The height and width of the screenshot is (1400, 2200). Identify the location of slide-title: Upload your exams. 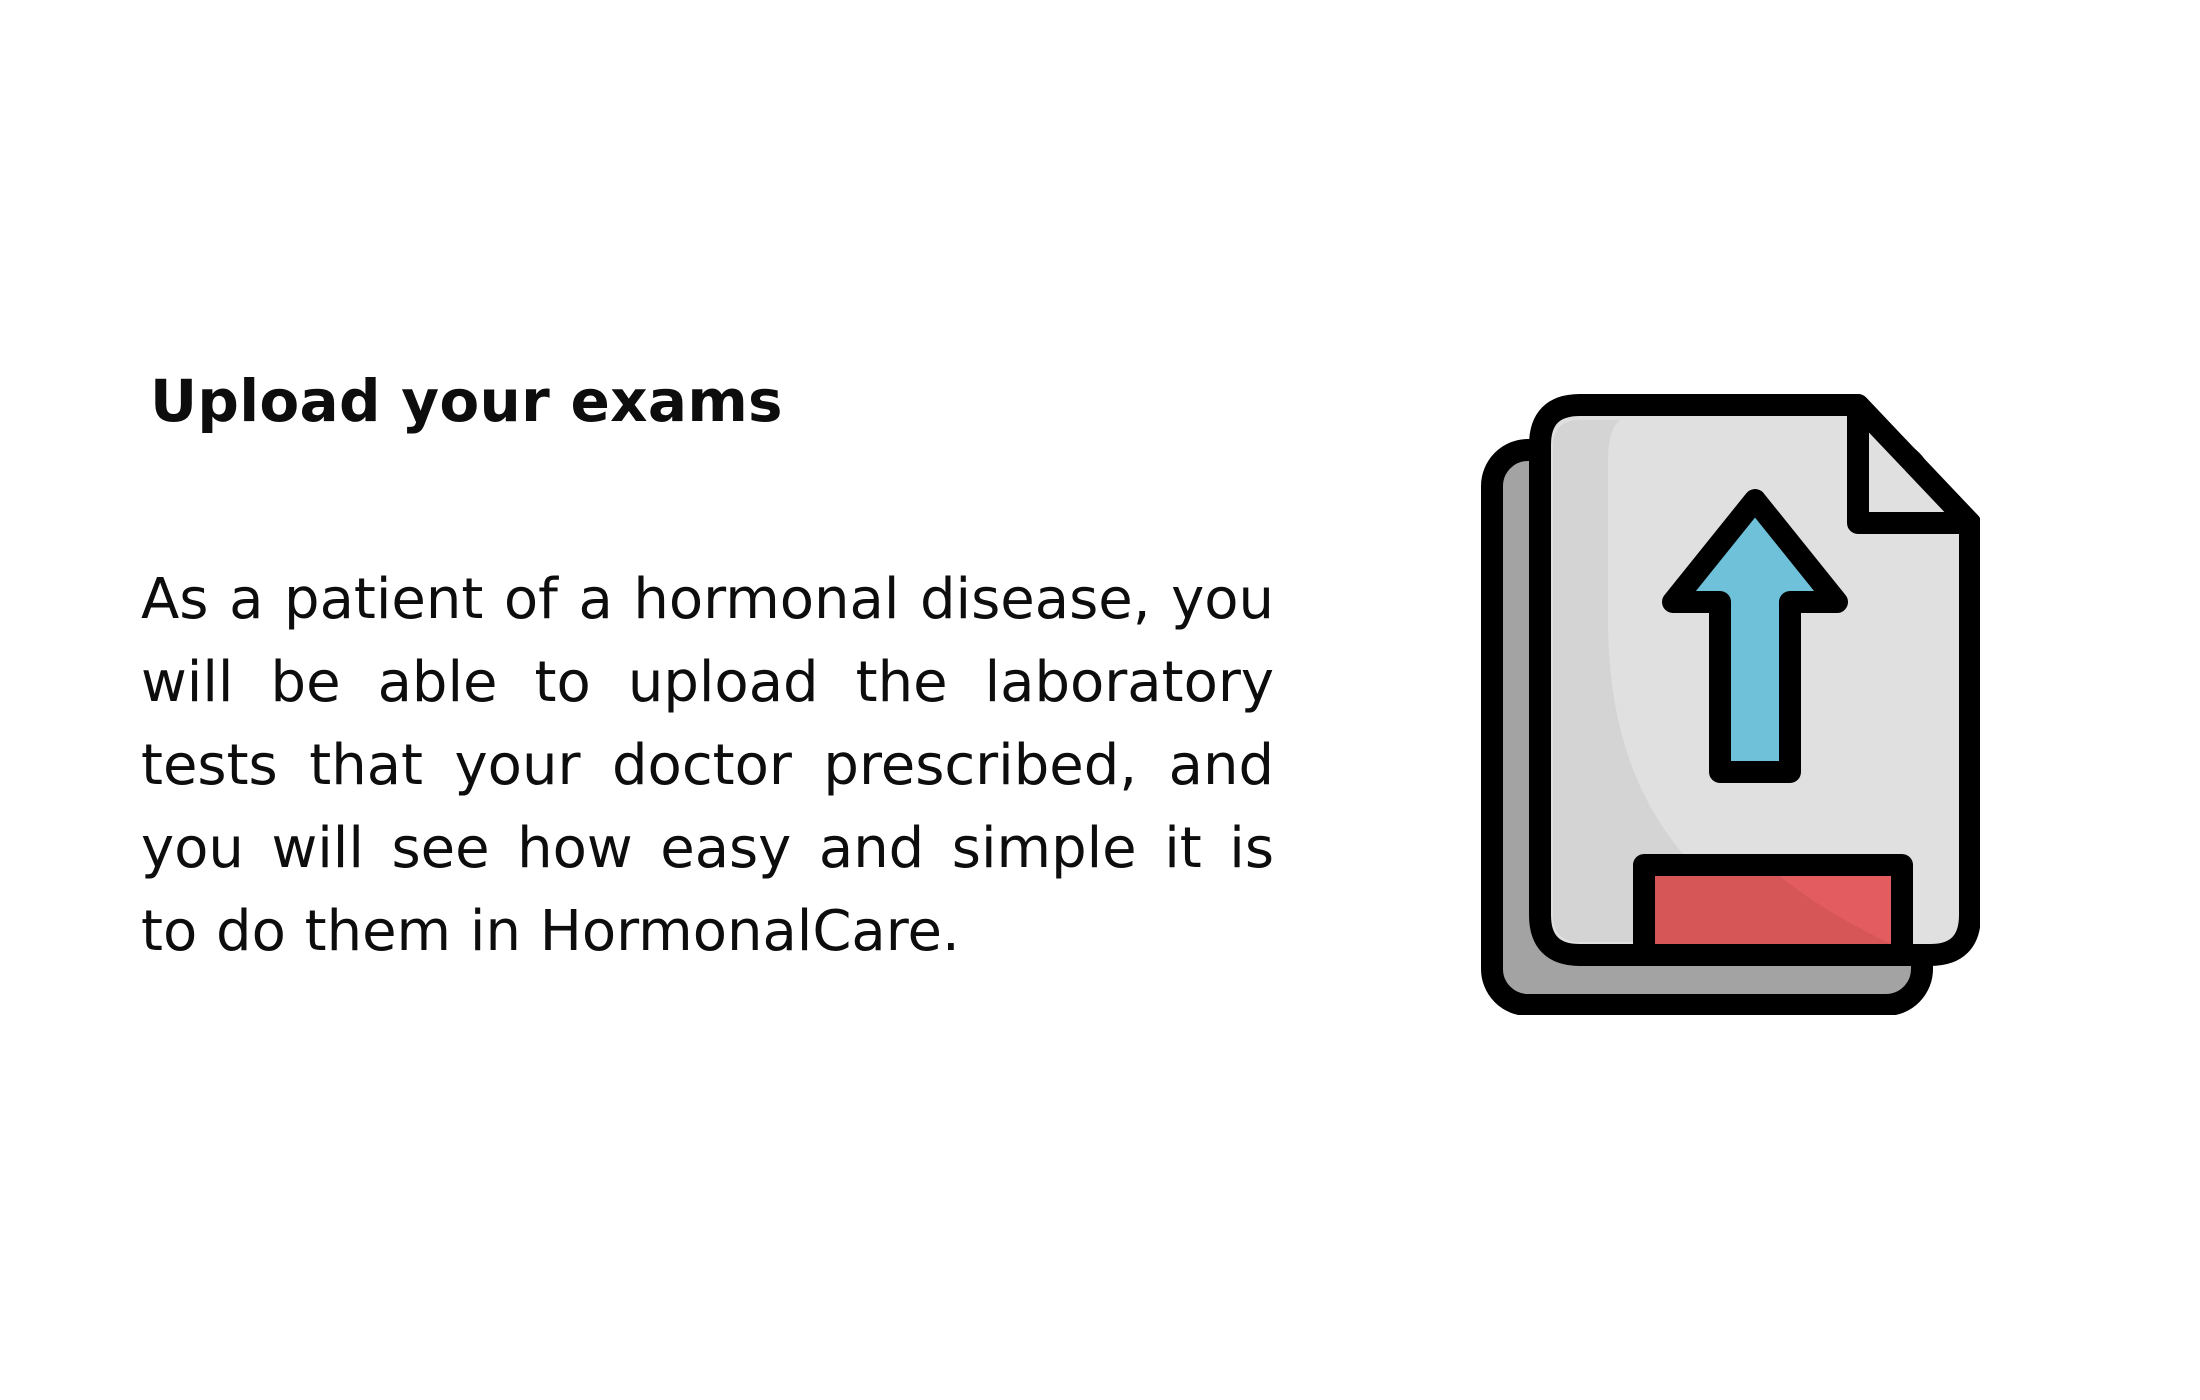
(466, 401).